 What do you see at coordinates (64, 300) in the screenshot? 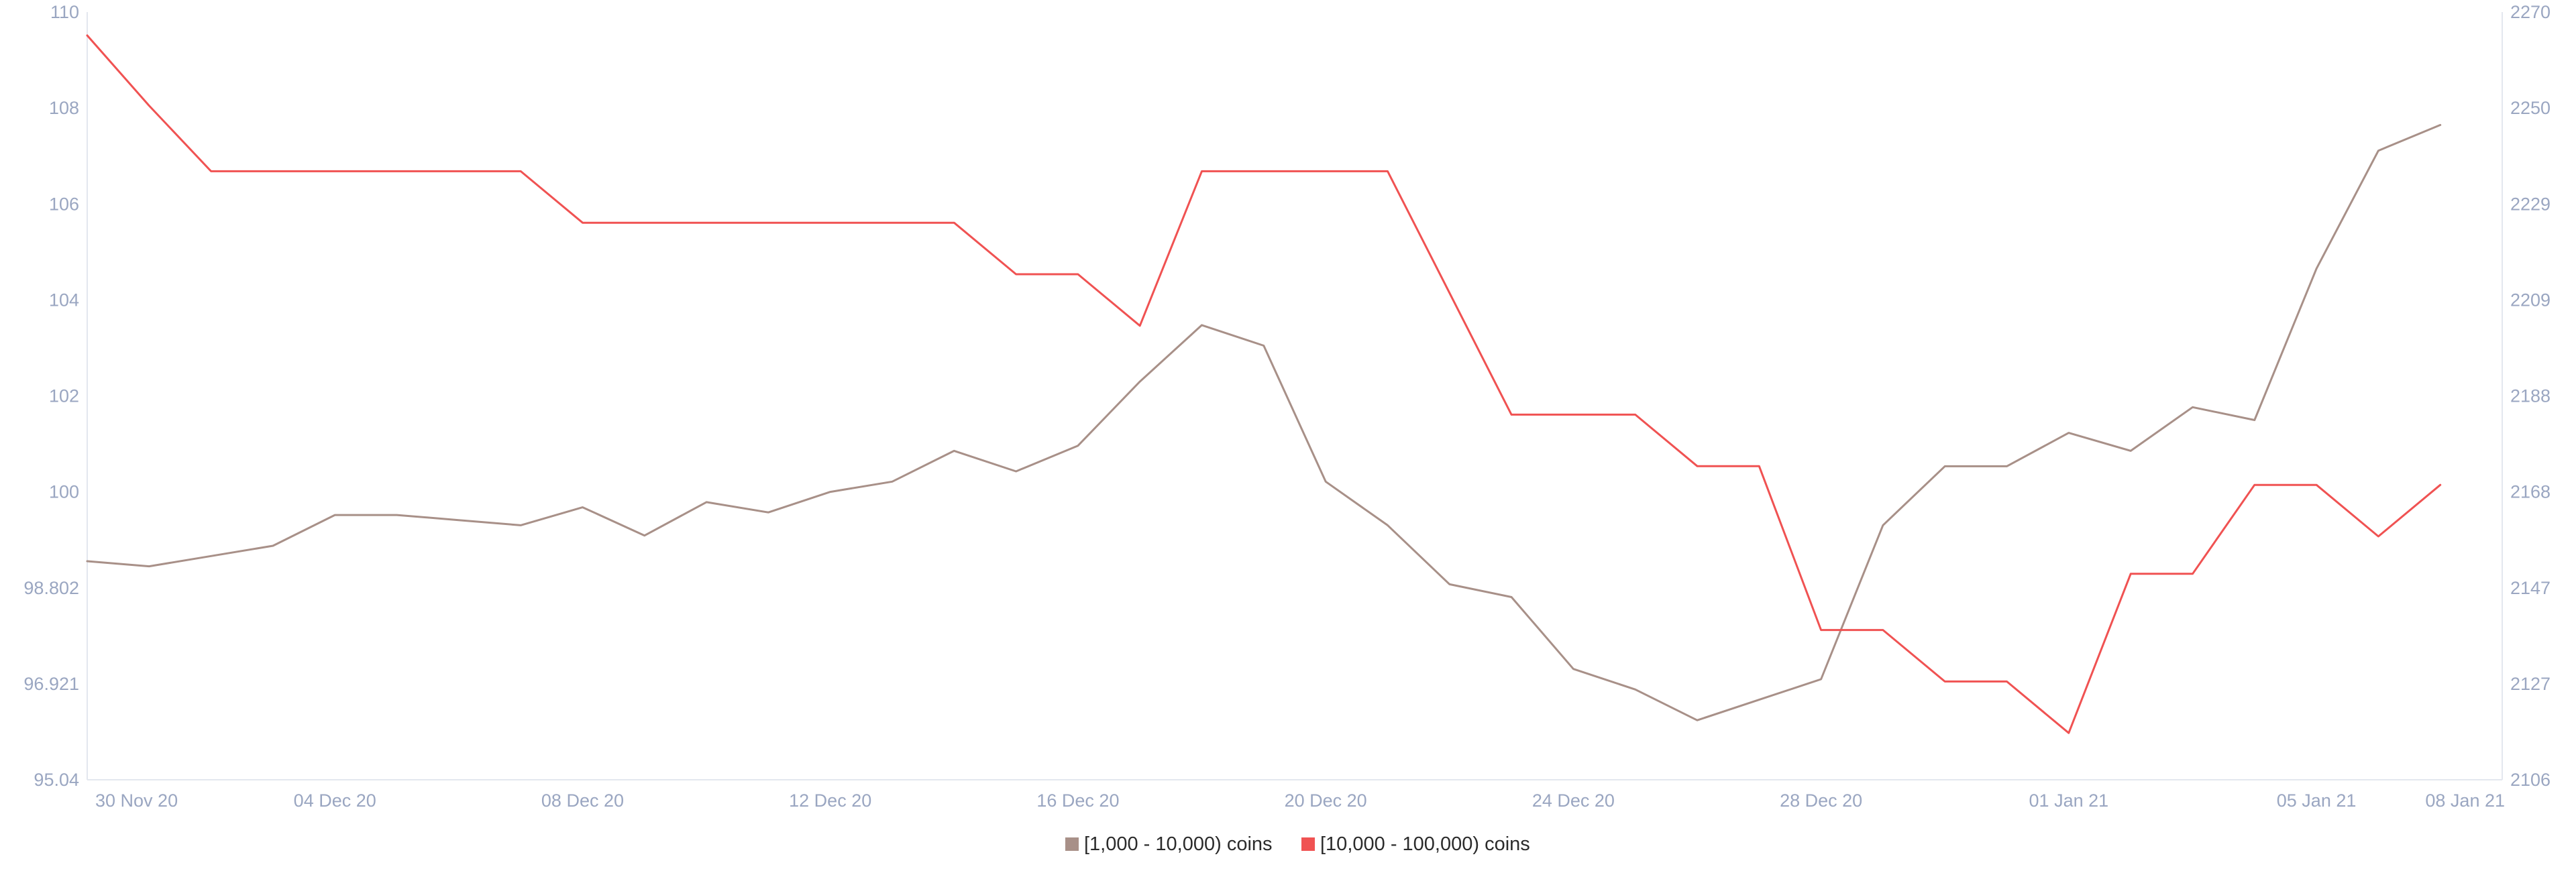
I see `y-left-tick-label: 104` at bounding box center [64, 300].